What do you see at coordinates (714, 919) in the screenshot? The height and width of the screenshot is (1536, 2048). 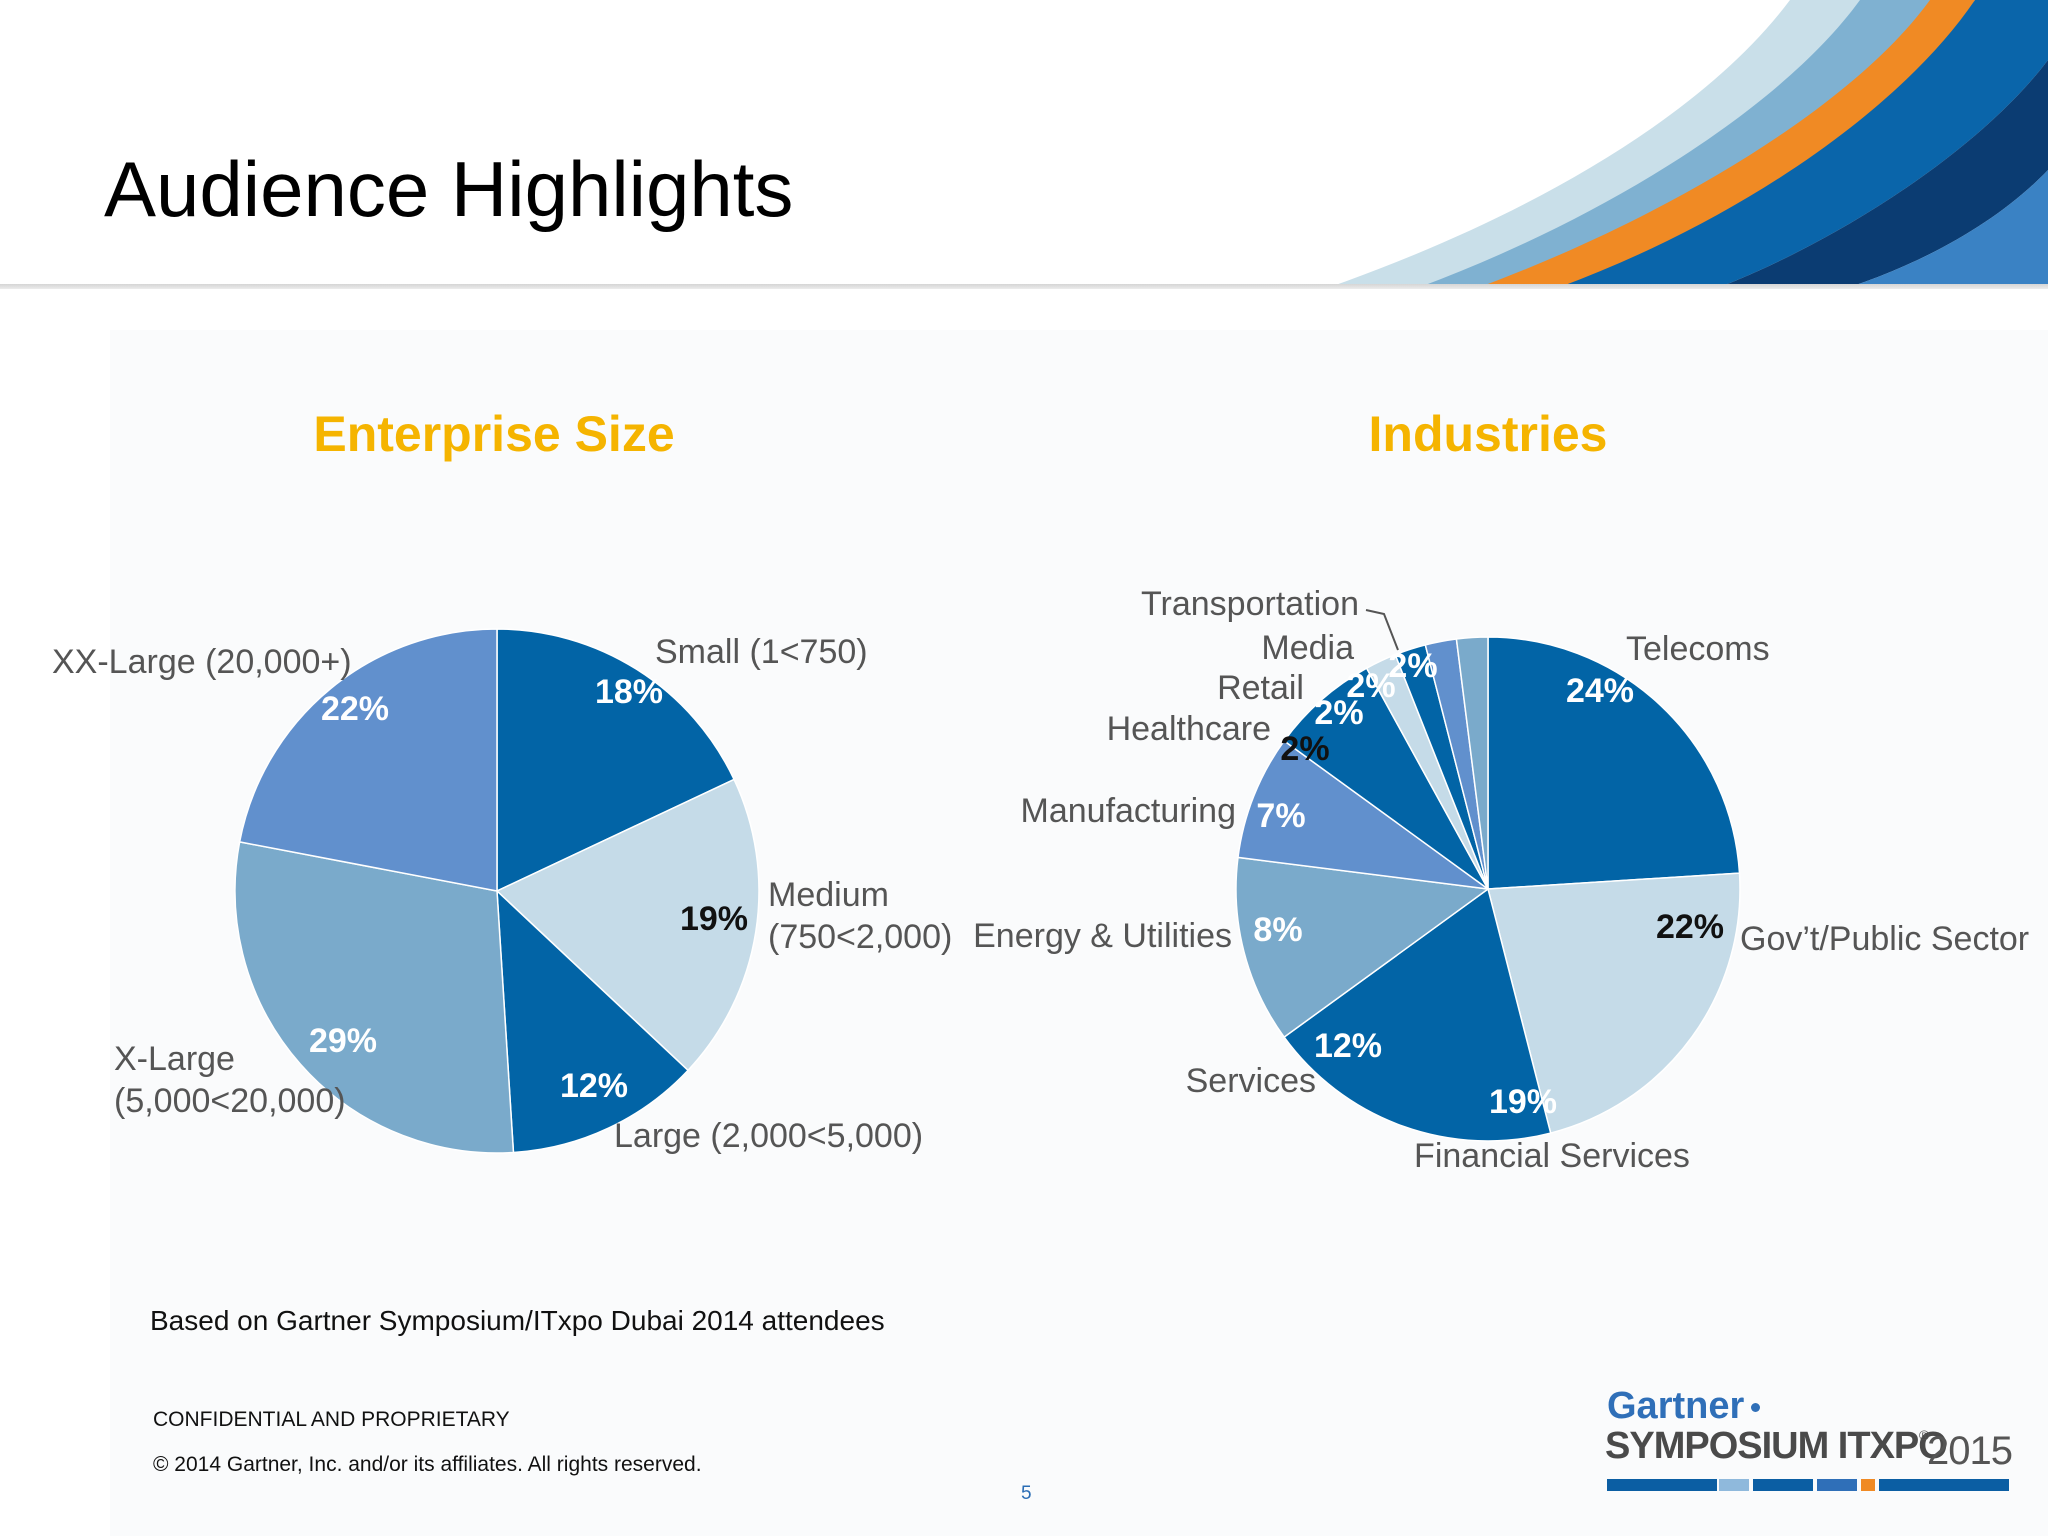 I see `pie-value-label-0-1: 19%` at bounding box center [714, 919].